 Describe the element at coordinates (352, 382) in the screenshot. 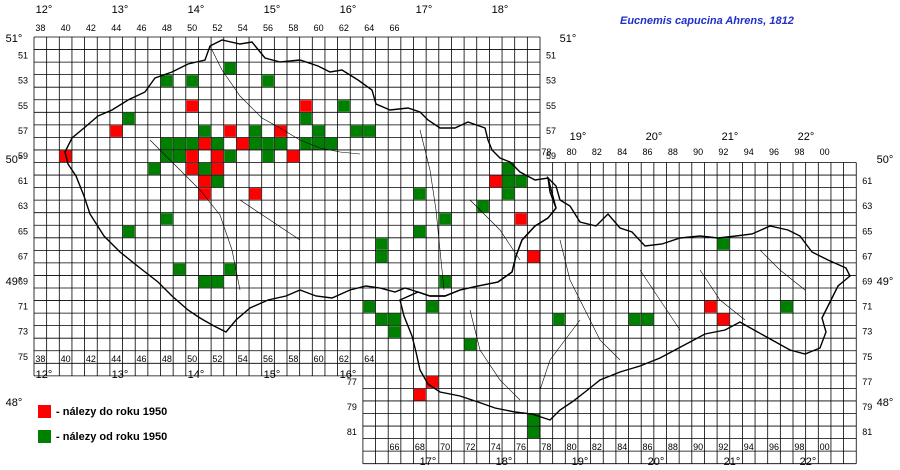

I see `row-label-left-sk: 77` at that location.